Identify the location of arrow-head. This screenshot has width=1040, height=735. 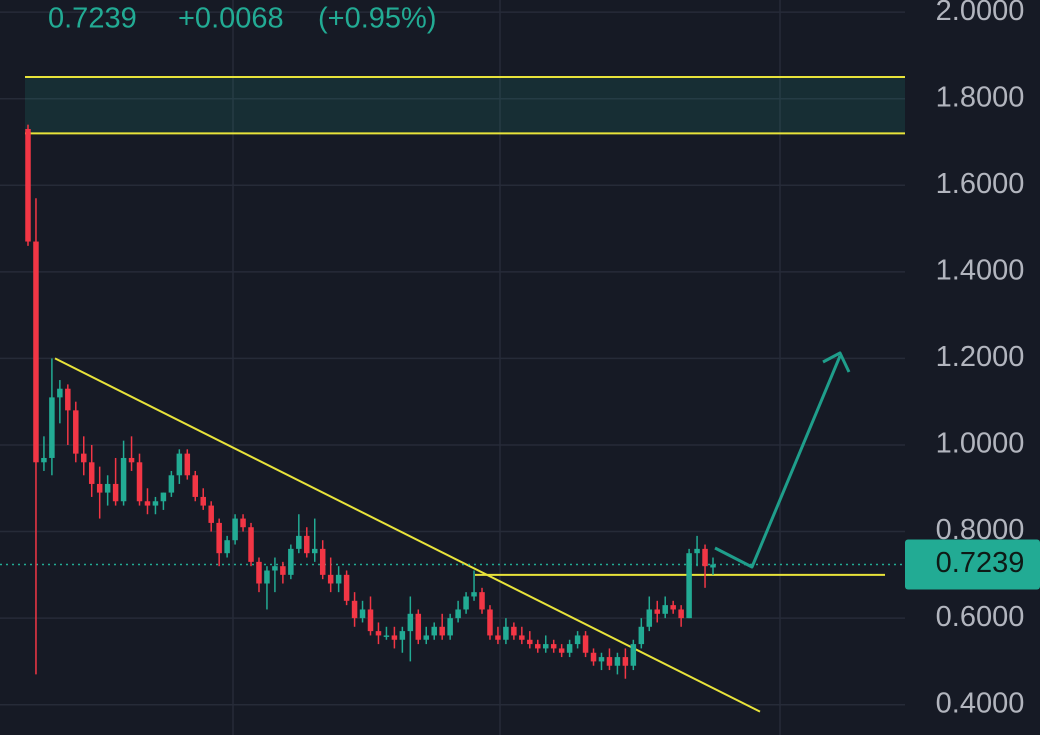
(836, 362).